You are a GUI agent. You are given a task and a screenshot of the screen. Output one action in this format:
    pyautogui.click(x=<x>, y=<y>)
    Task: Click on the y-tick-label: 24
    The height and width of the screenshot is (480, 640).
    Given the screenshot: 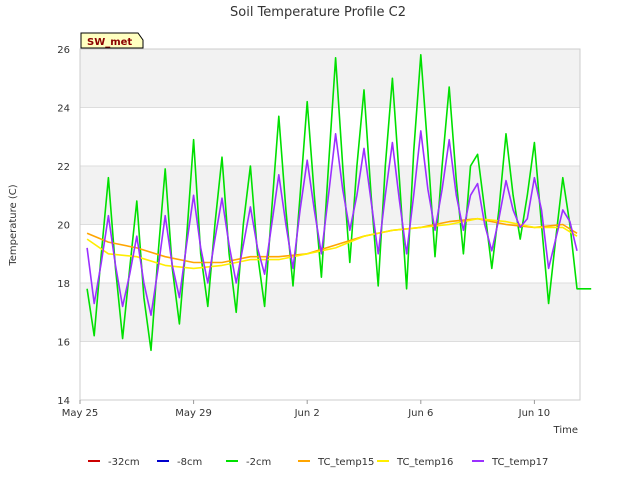 What is the action you would take?
    pyautogui.click(x=63, y=109)
    